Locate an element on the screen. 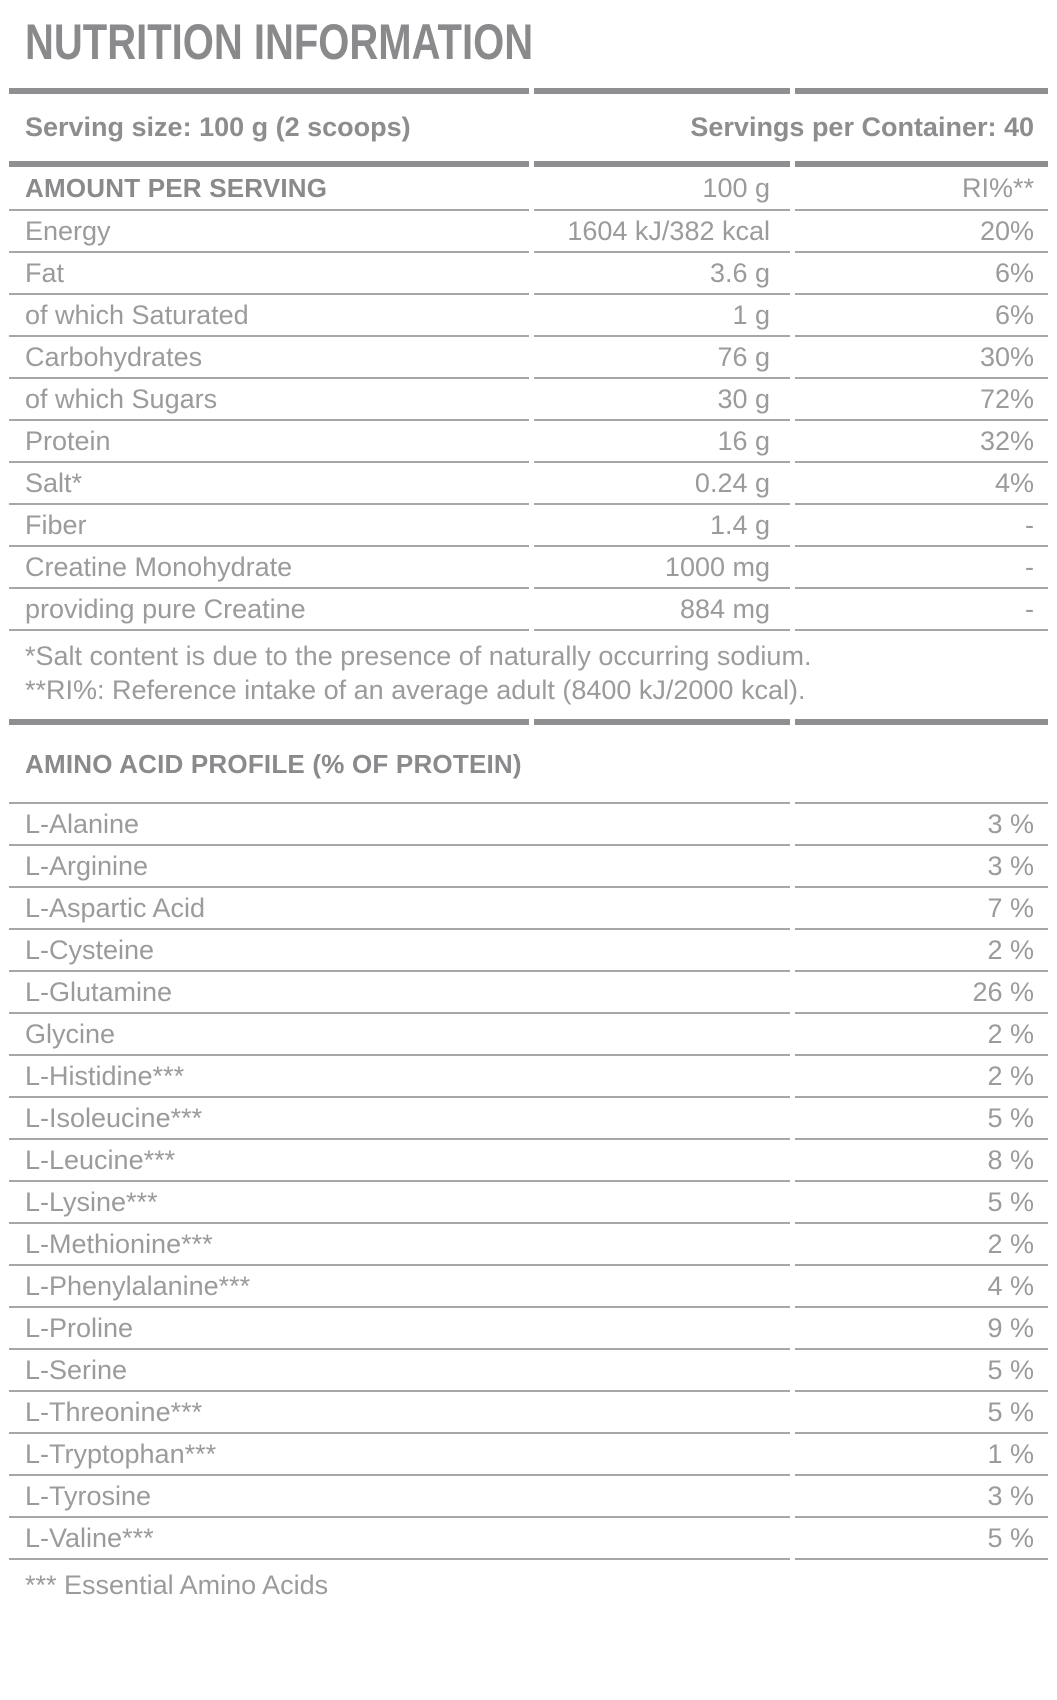 The height and width of the screenshot is (1700, 1057). amino-acid-name: L-Threonine*** is located at coordinates (399, 1413).